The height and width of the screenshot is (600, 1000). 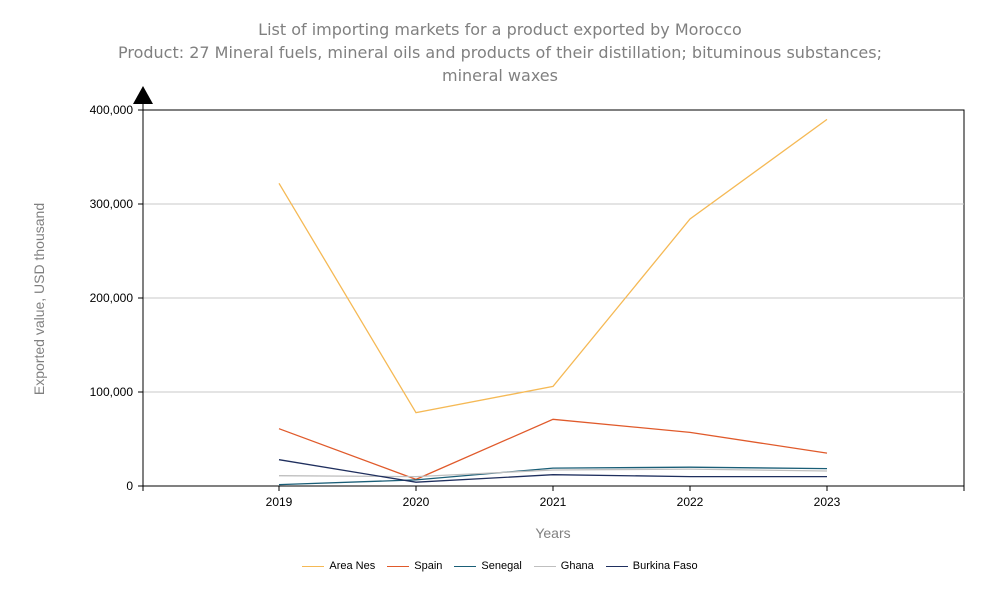 I want to click on y-axis-arrow, so click(x=143, y=95).